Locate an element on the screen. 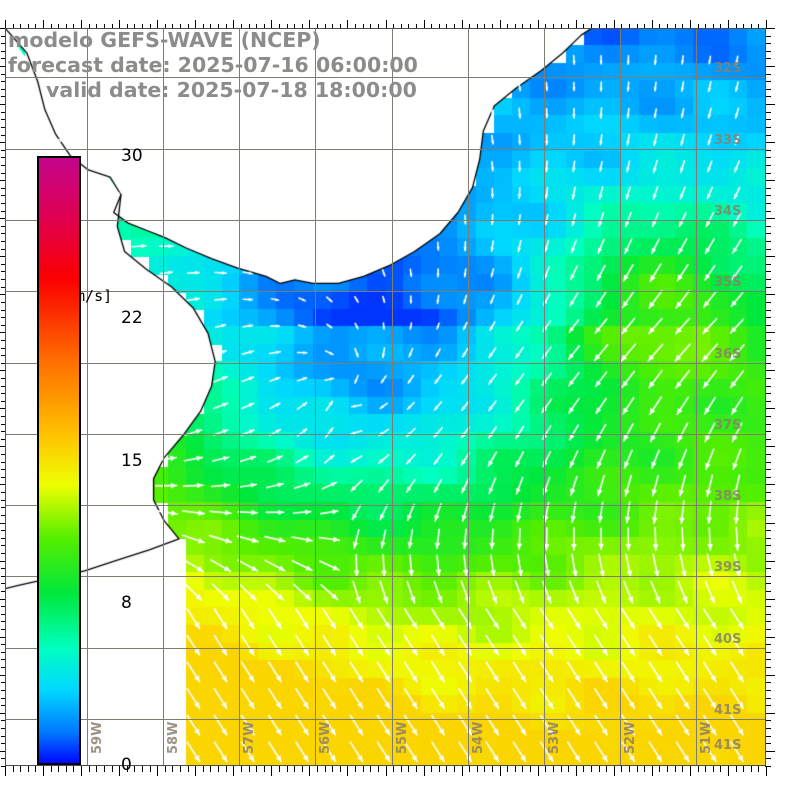 This screenshot has width=800, height=800. colorbar-tick-22: 22 is located at coordinates (132, 318).